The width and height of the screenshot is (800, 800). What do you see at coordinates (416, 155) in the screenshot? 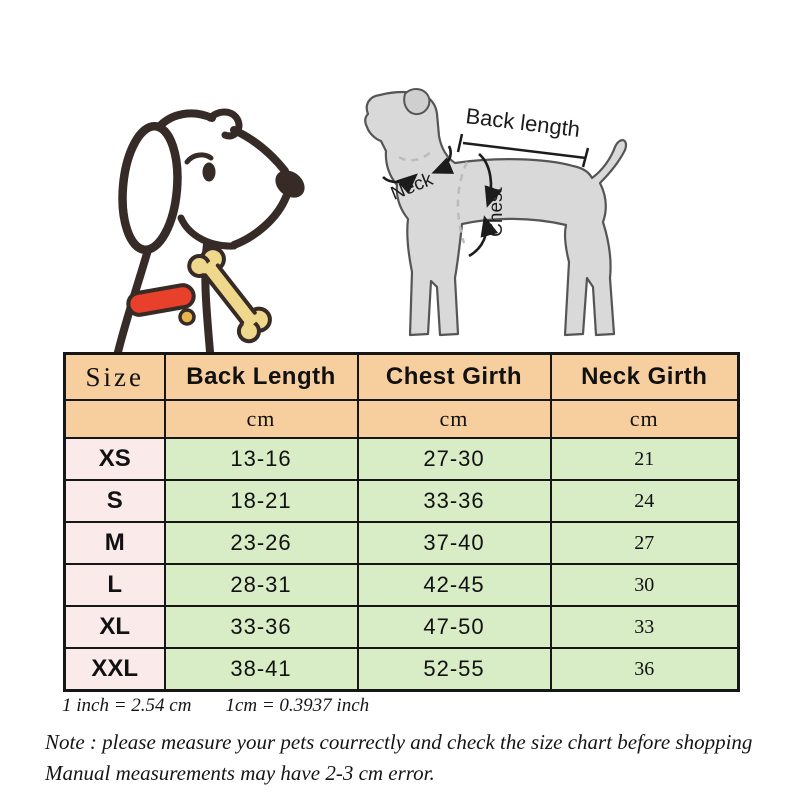
I see `neck-girth-dashed-line` at bounding box center [416, 155].